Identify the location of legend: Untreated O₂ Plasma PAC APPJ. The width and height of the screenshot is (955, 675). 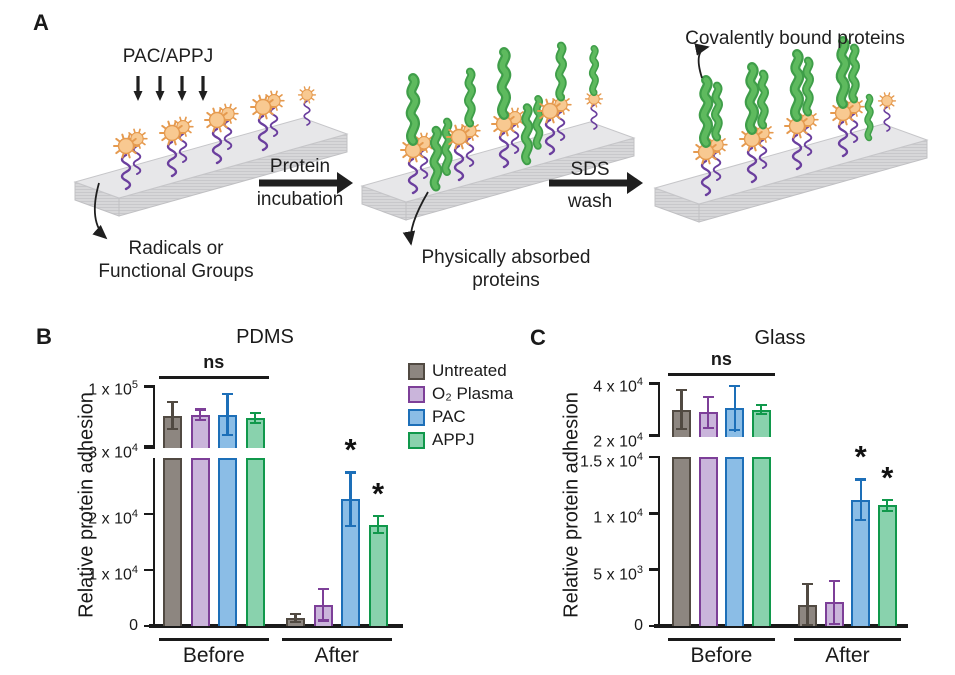
(460, 408).